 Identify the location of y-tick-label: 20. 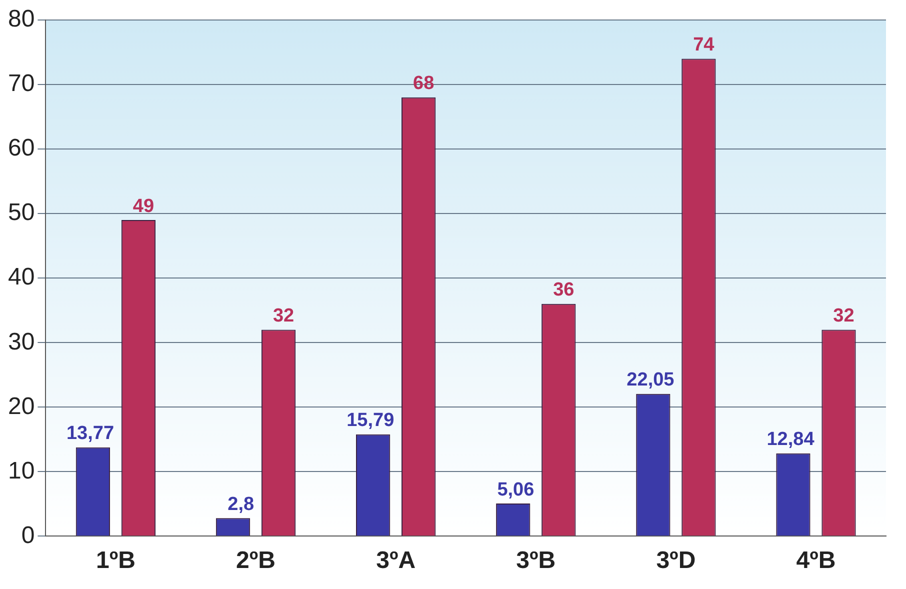
(21, 406).